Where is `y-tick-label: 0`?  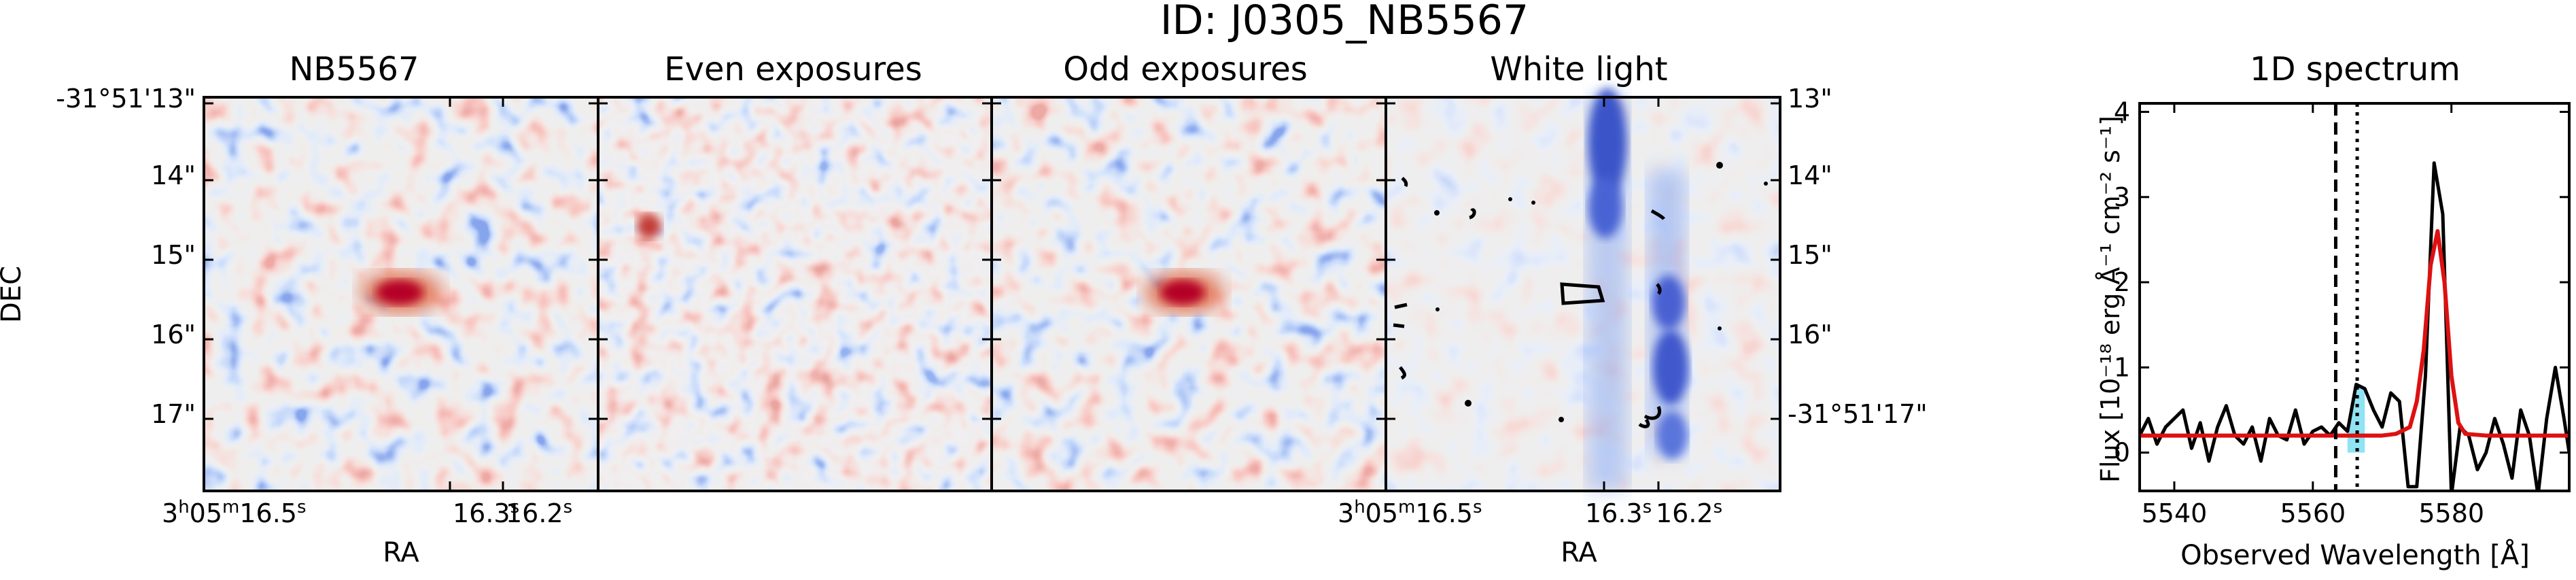
y-tick-label: 0 is located at coordinates (2122, 453).